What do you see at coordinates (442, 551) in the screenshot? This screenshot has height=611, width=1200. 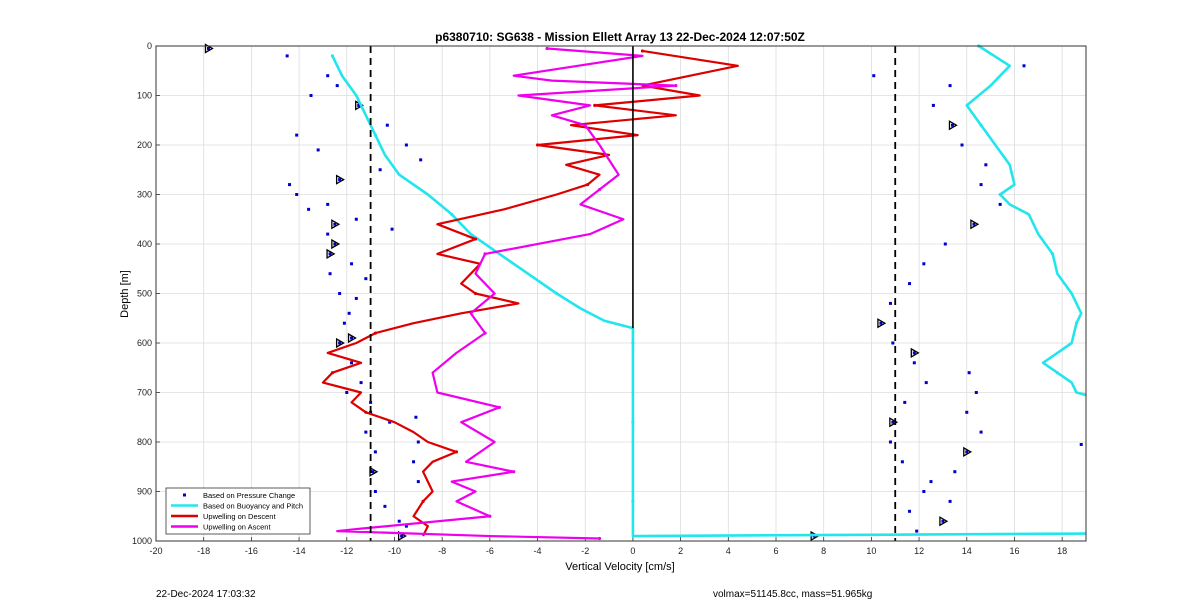 I see `x-tick-label-6: -8` at bounding box center [442, 551].